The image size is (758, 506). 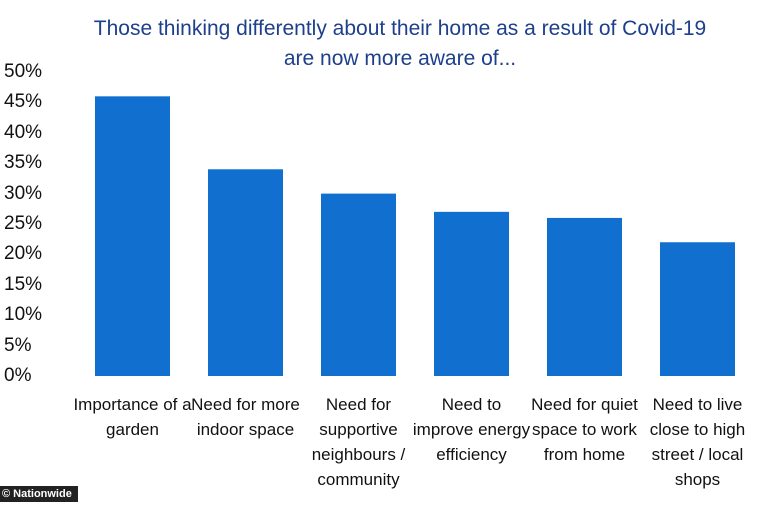 What do you see at coordinates (132, 417) in the screenshot?
I see `x-tick-label: Importance of a garden` at bounding box center [132, 417].